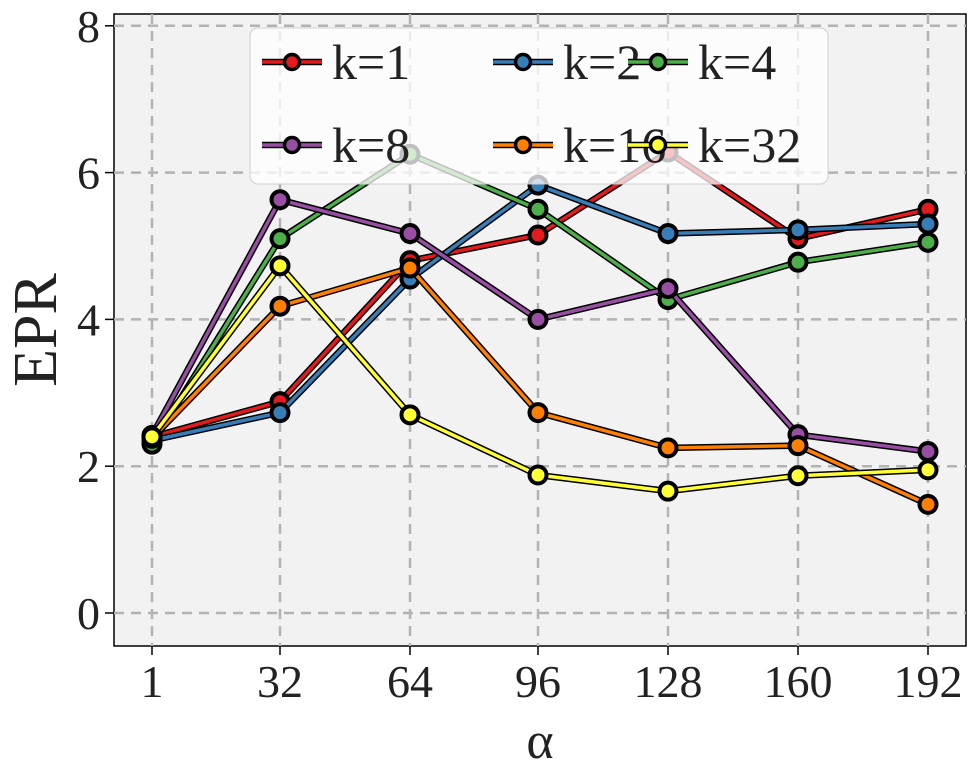  Describe the element at coordinates (538, 681) in the screenshot. I see `x-tick-label: 96` at that location.